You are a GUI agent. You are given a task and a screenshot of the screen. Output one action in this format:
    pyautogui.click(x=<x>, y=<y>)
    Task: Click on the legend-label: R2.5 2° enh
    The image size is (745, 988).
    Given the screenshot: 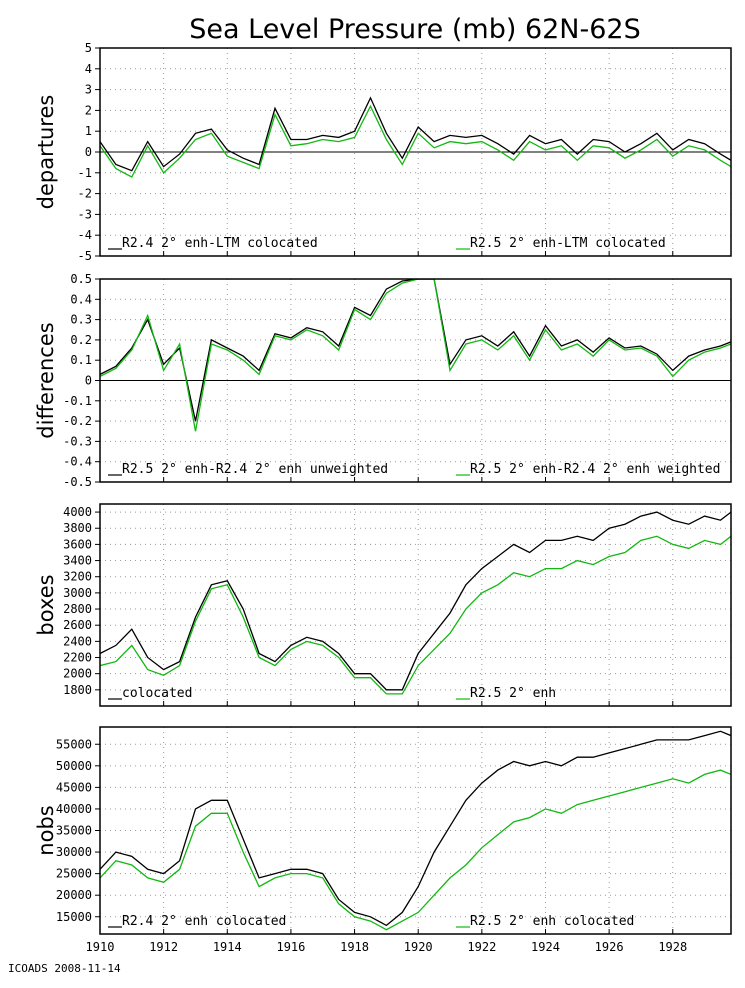 What is the action you would take?
    pyautogui.click(x=513, y=693)
    